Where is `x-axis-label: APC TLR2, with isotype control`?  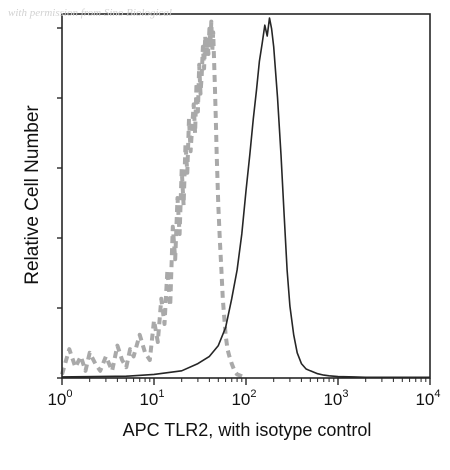
x-axis-label: APC TLR2, with isotype control is located at coordinates (247, 430).